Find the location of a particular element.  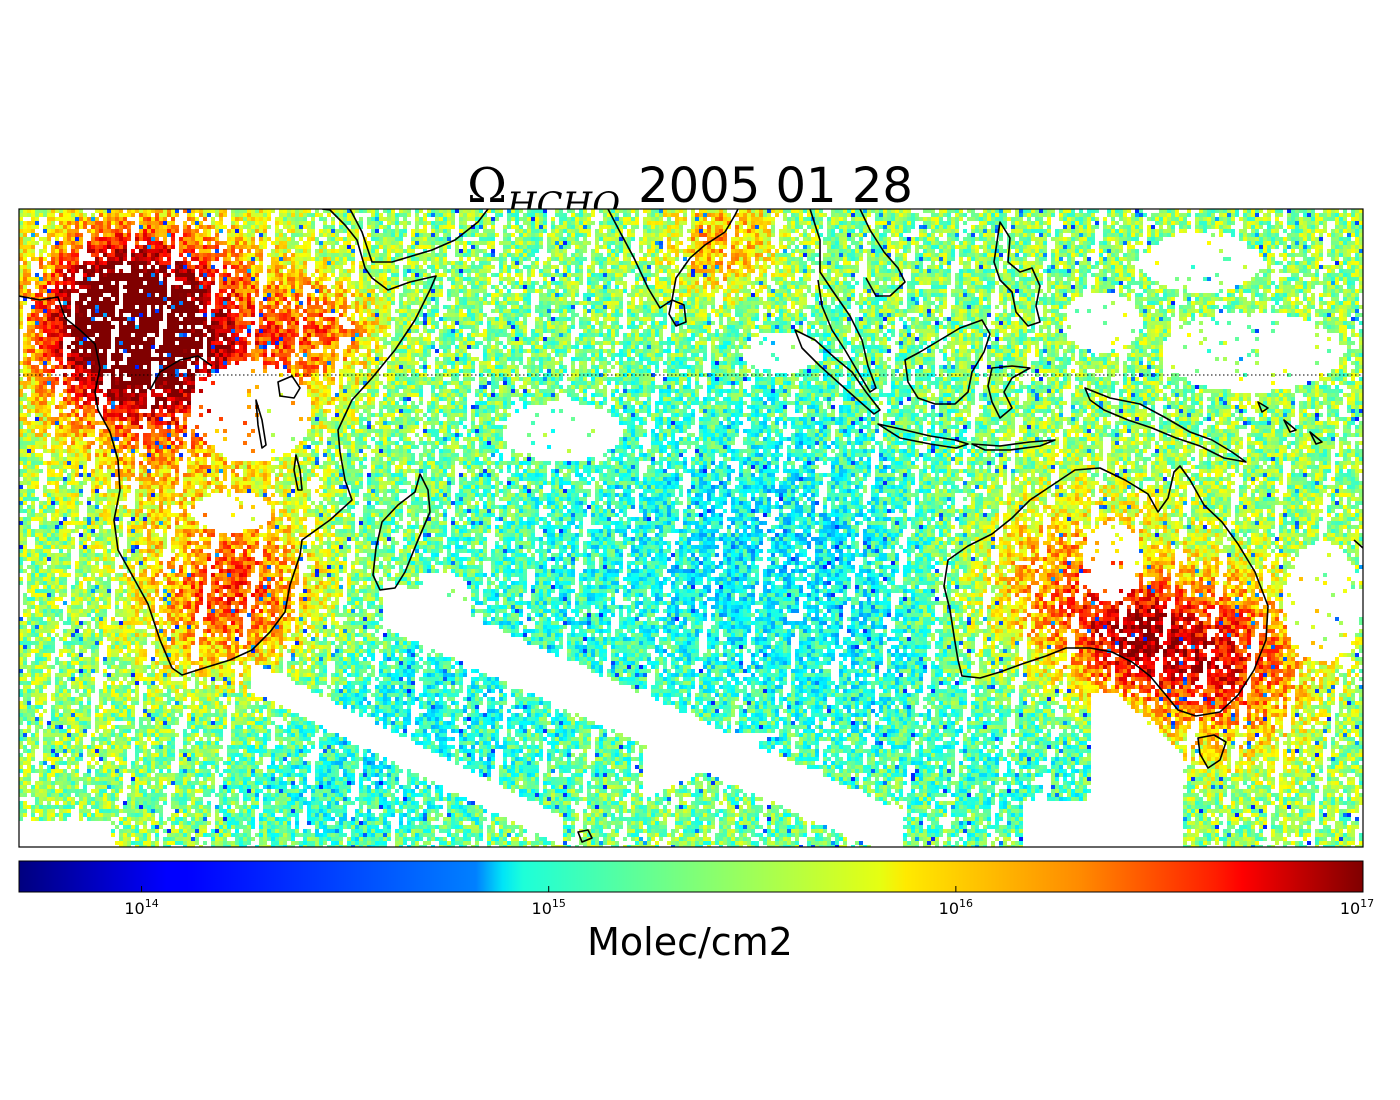

coastline-lake-malawi is located at coordinates (298, 472).